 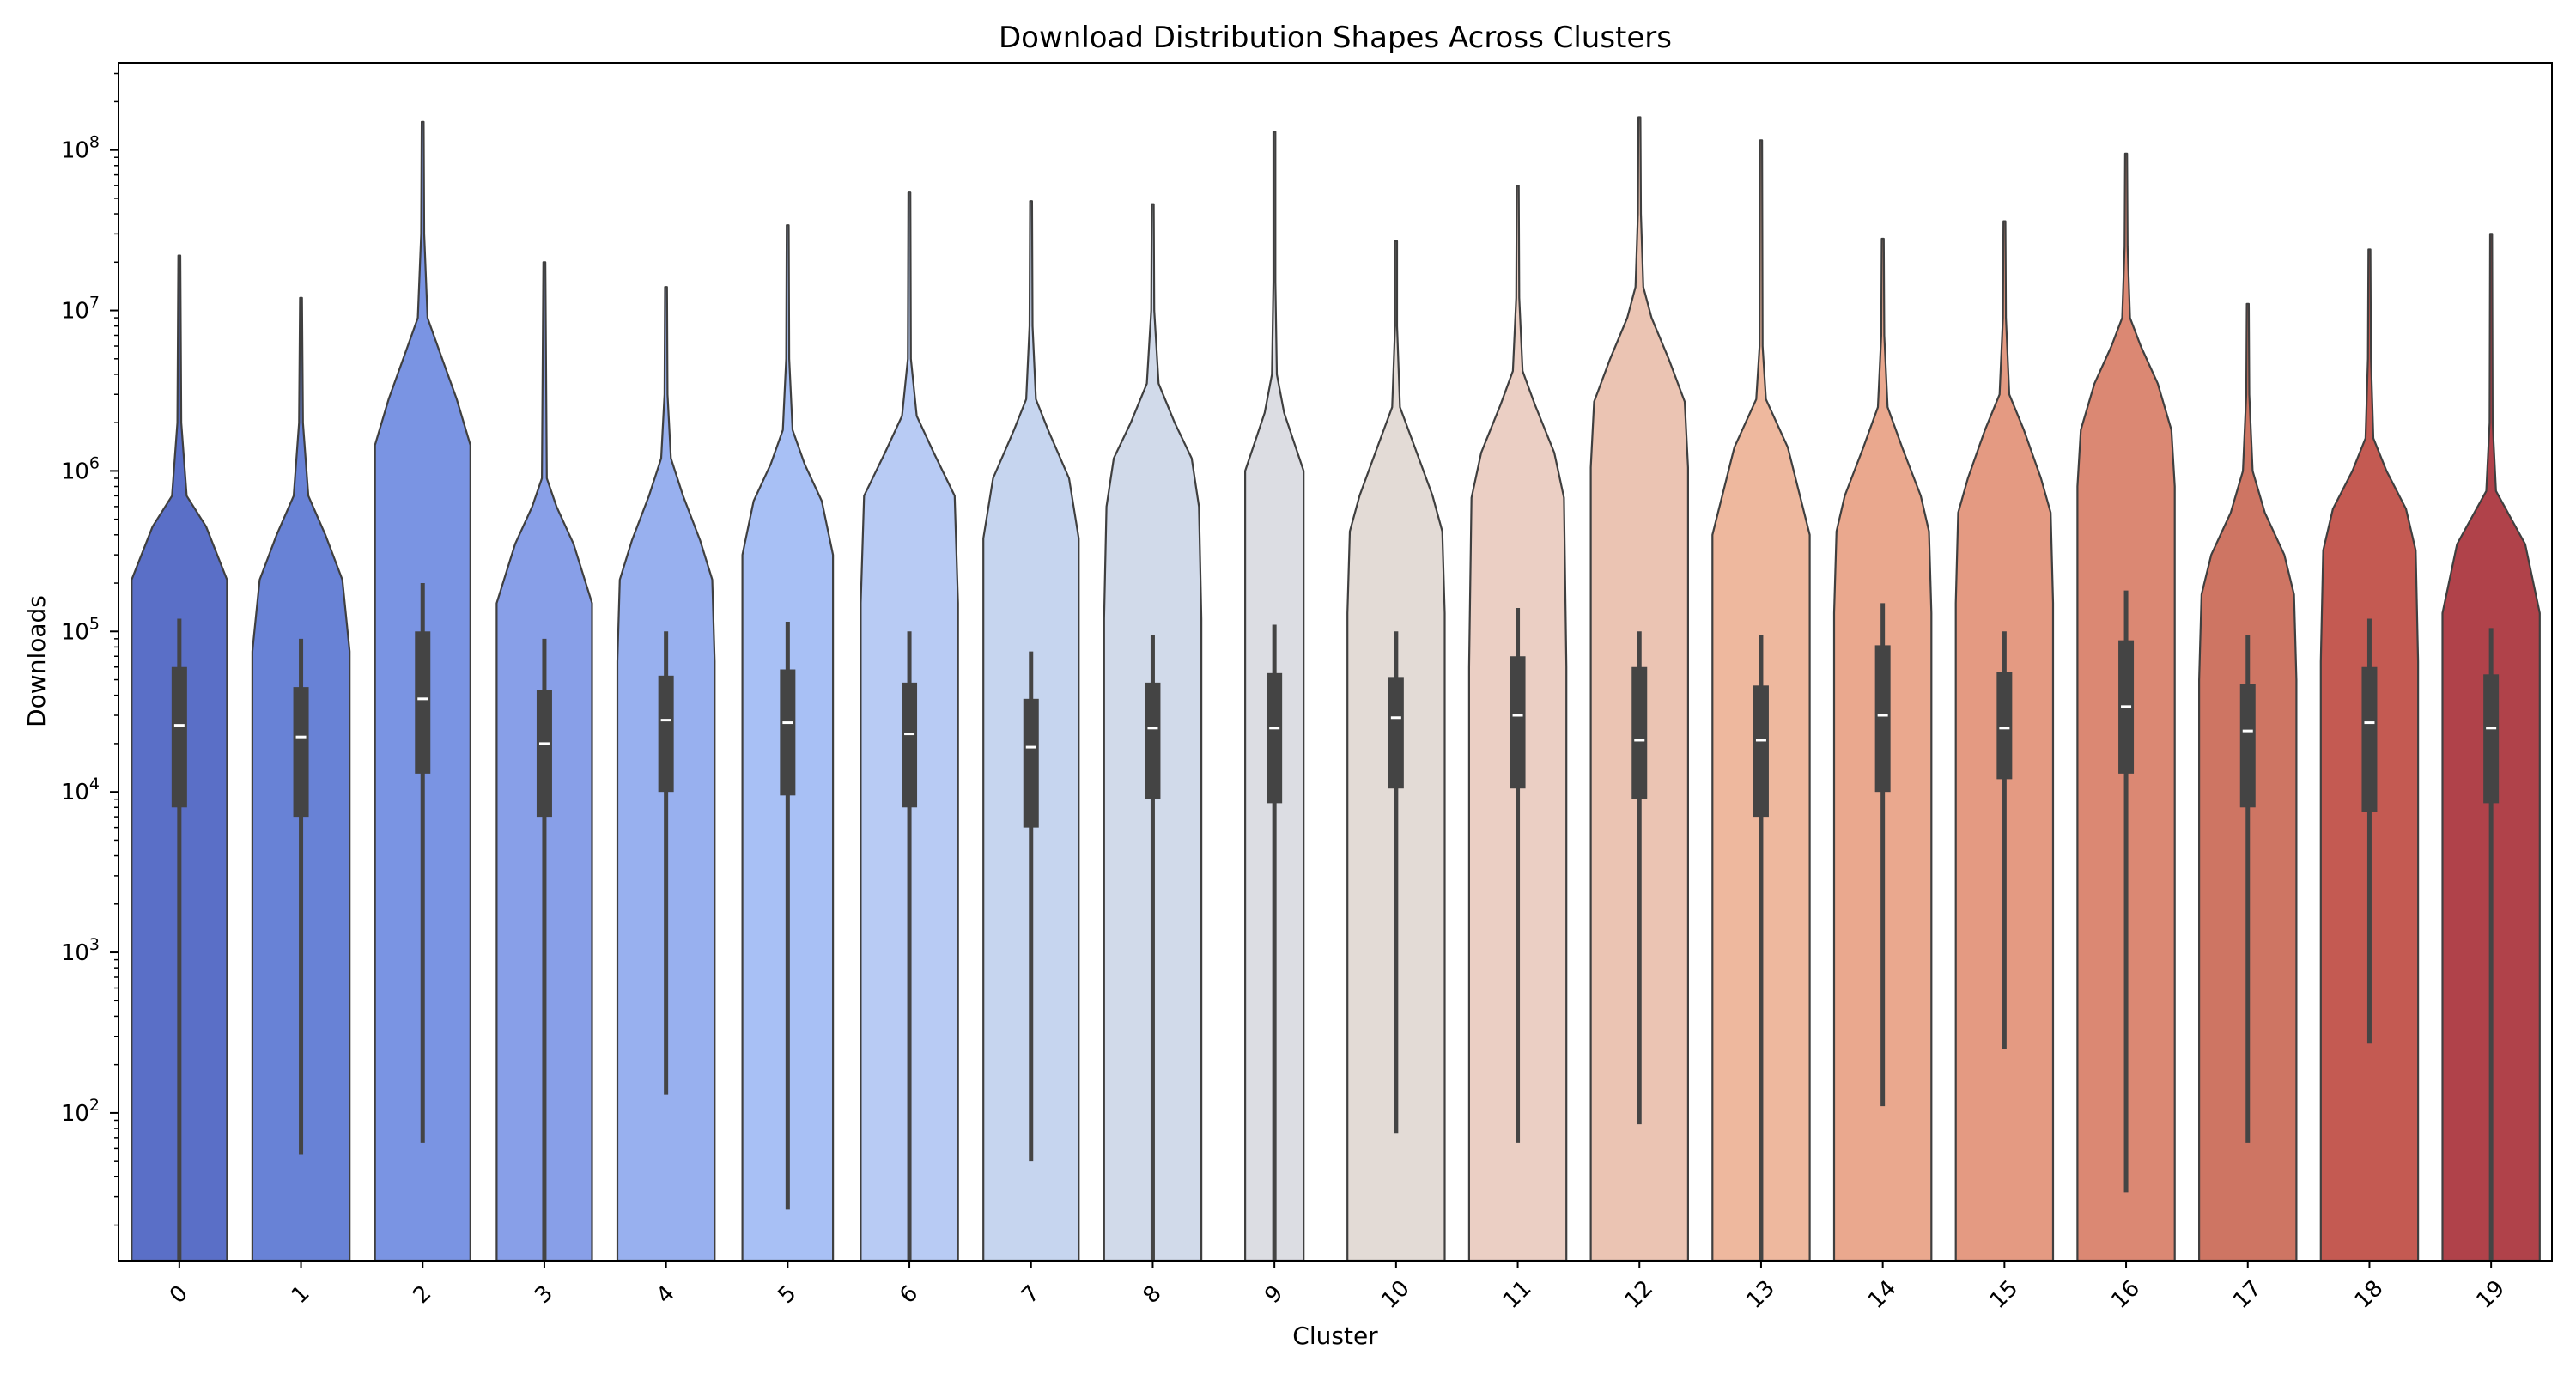 I want to click on y-tick-label: 10⁵, so click(x=80, y=629).